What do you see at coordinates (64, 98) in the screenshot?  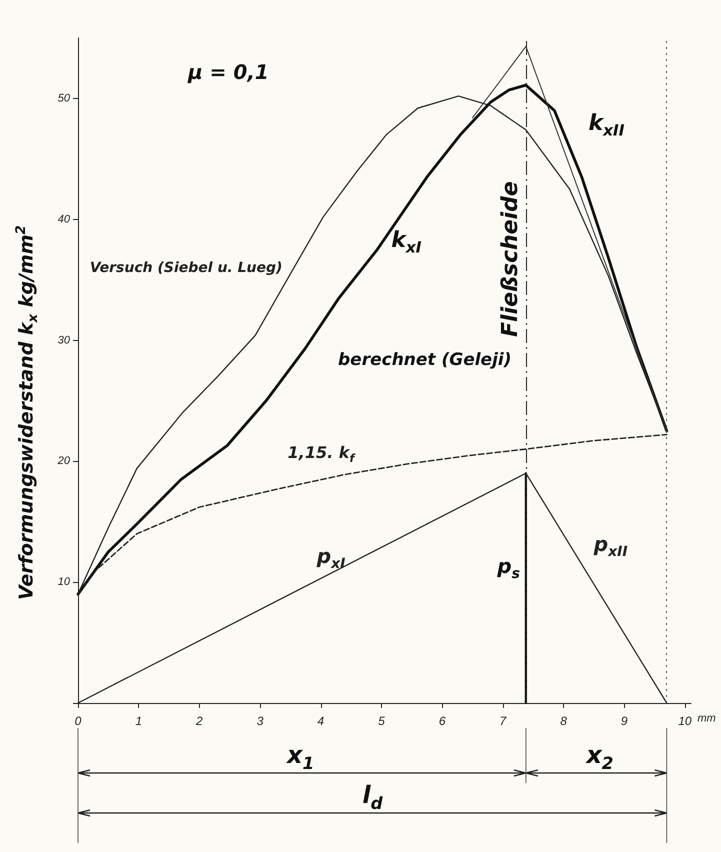 I see `y-tick-label: 50` at bounding box center [64, 98].